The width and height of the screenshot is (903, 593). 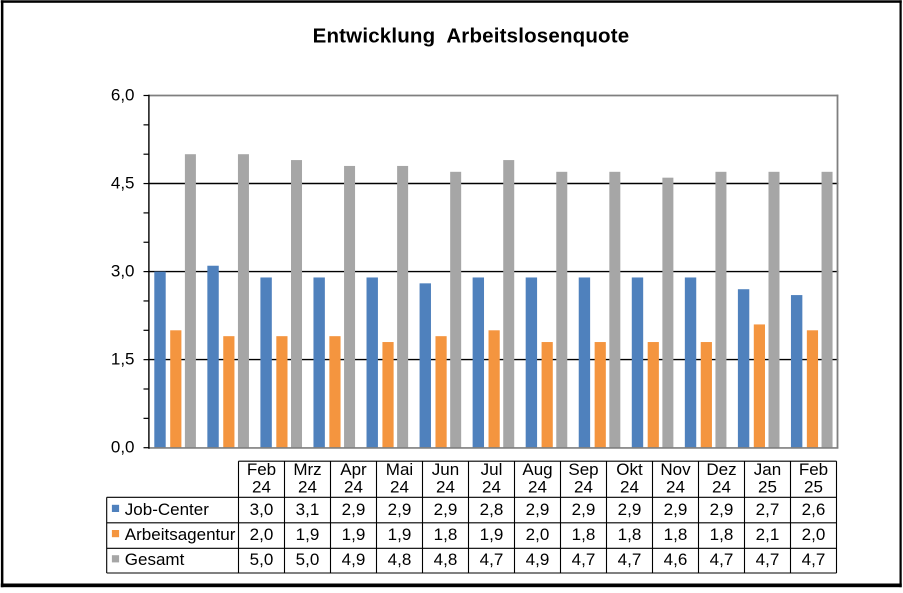 I want to click on svg-text: 2,8, so click(x=492, y=509).